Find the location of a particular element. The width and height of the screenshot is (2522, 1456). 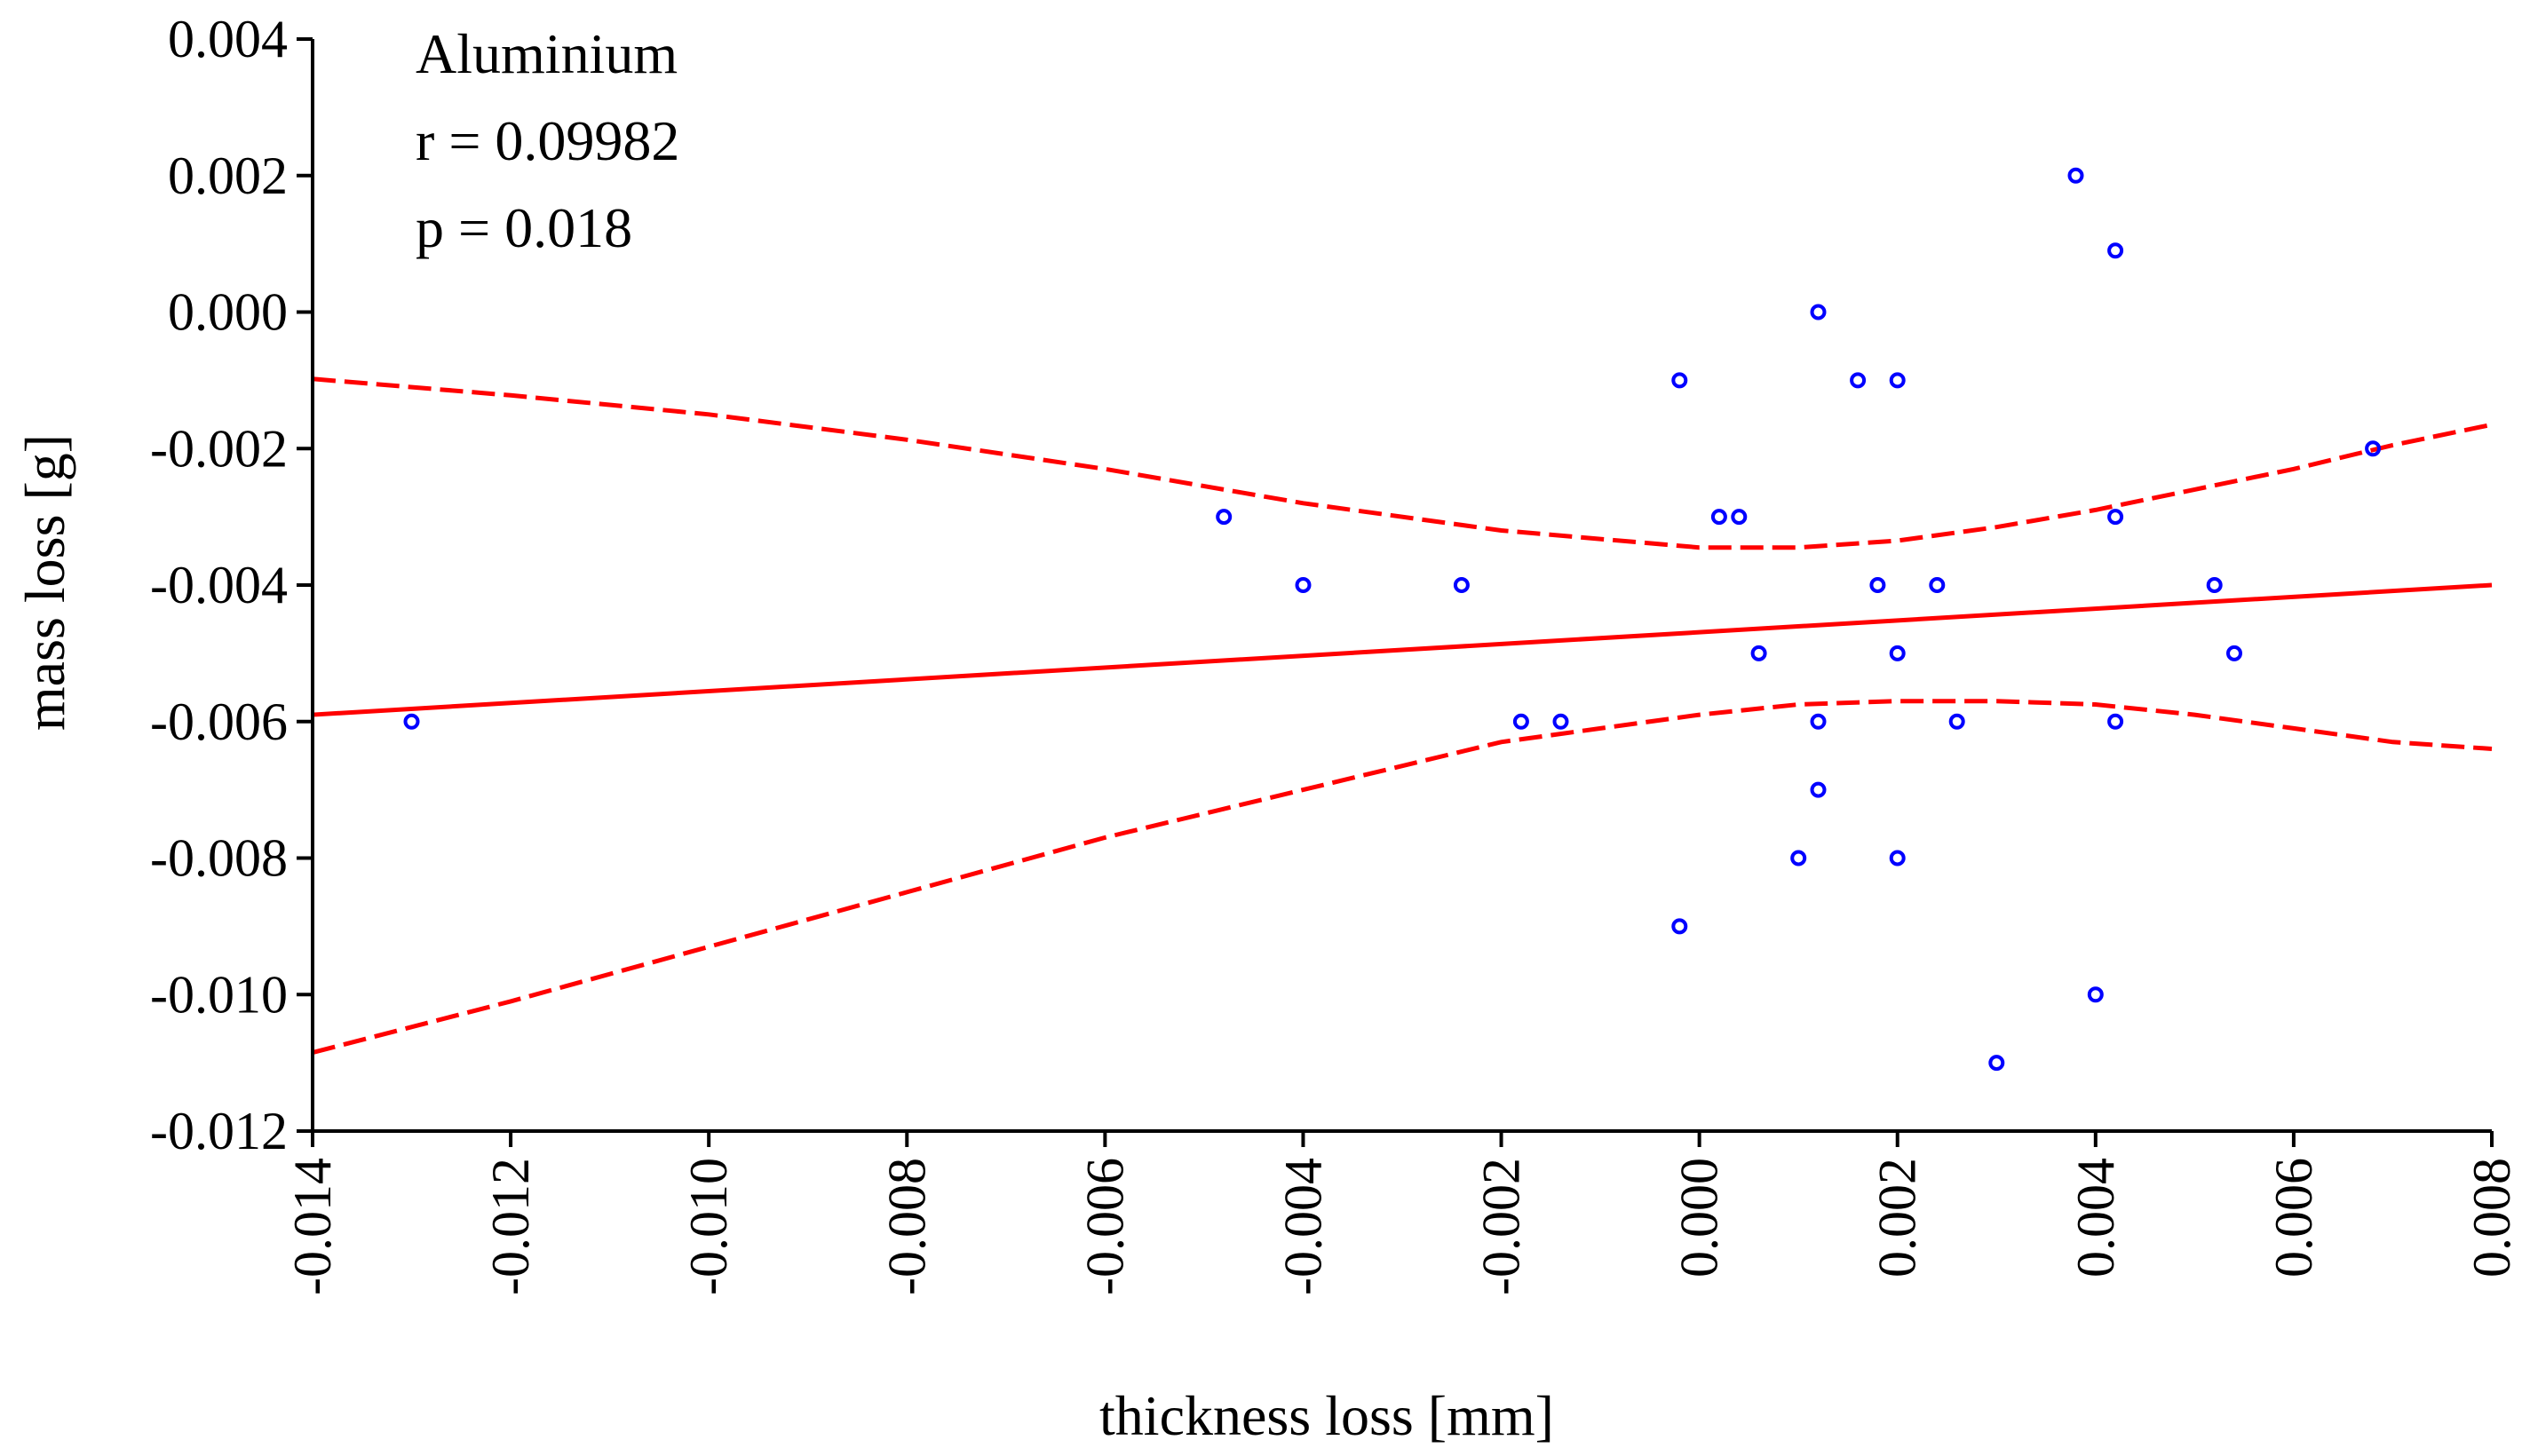

y-tick-label: 0.002 is located at coordinates (228, 175).